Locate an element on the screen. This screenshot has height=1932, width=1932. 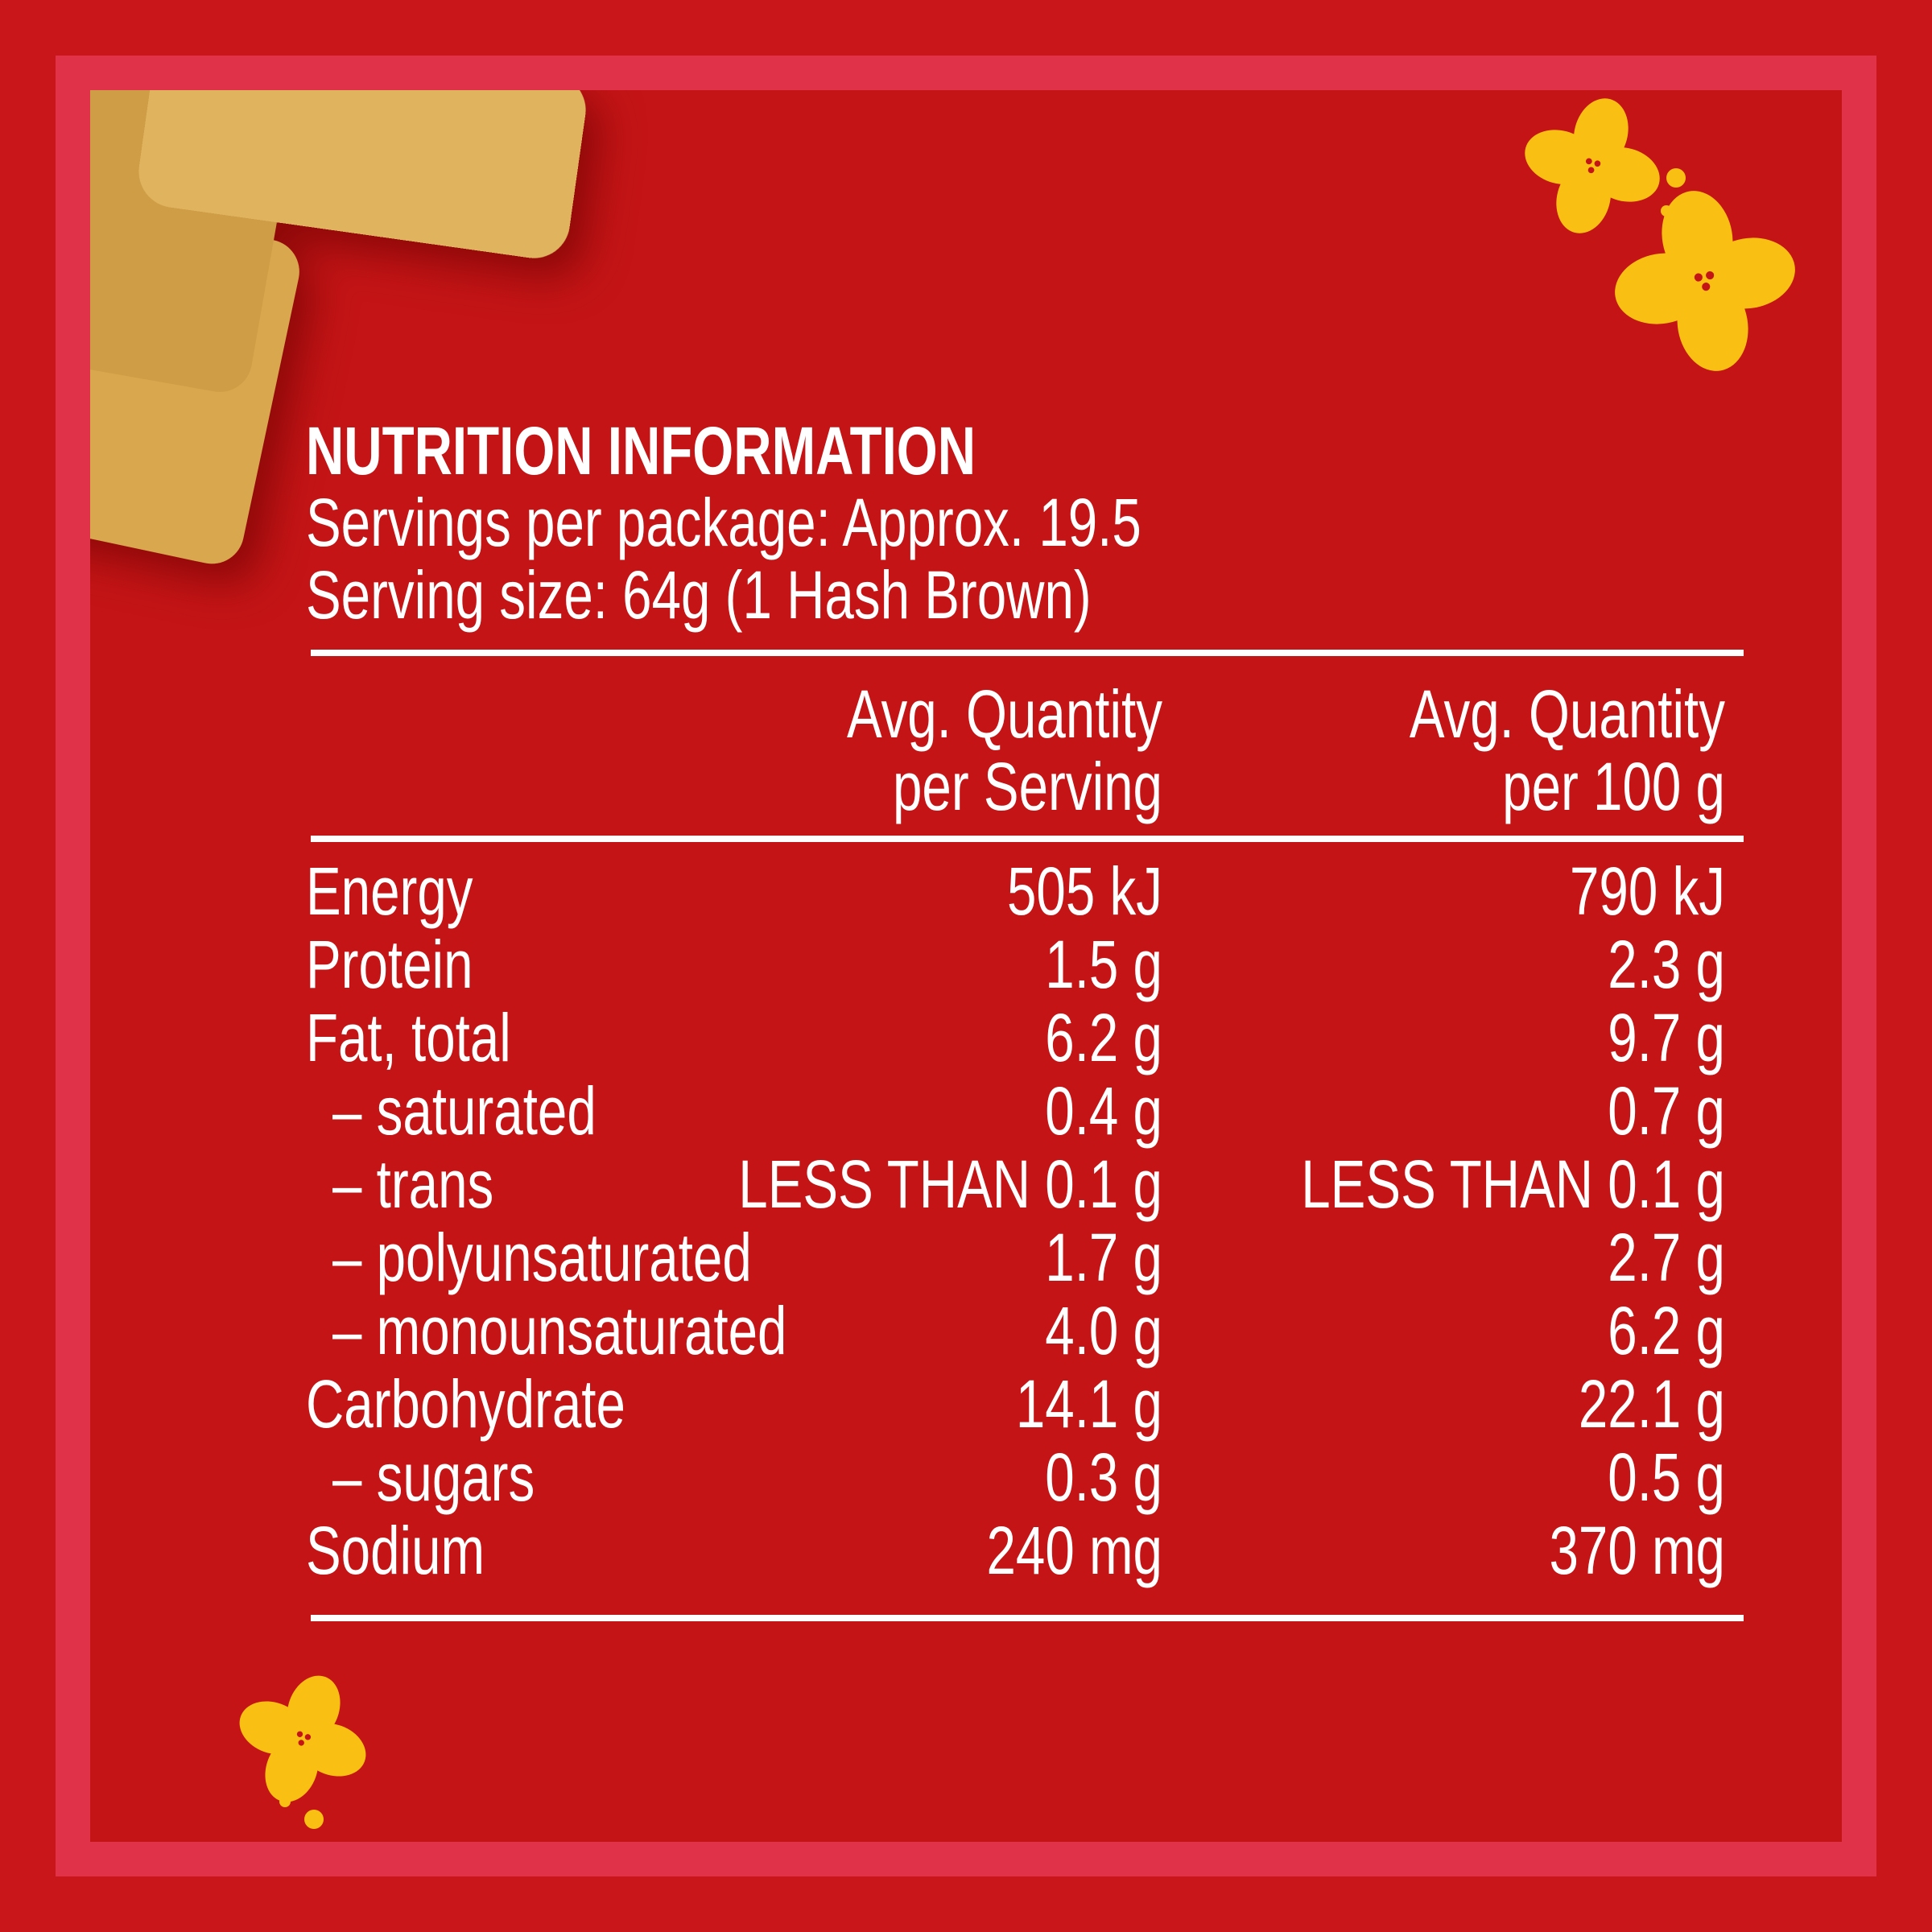
hash-browns is located at coordinates (338, 327).